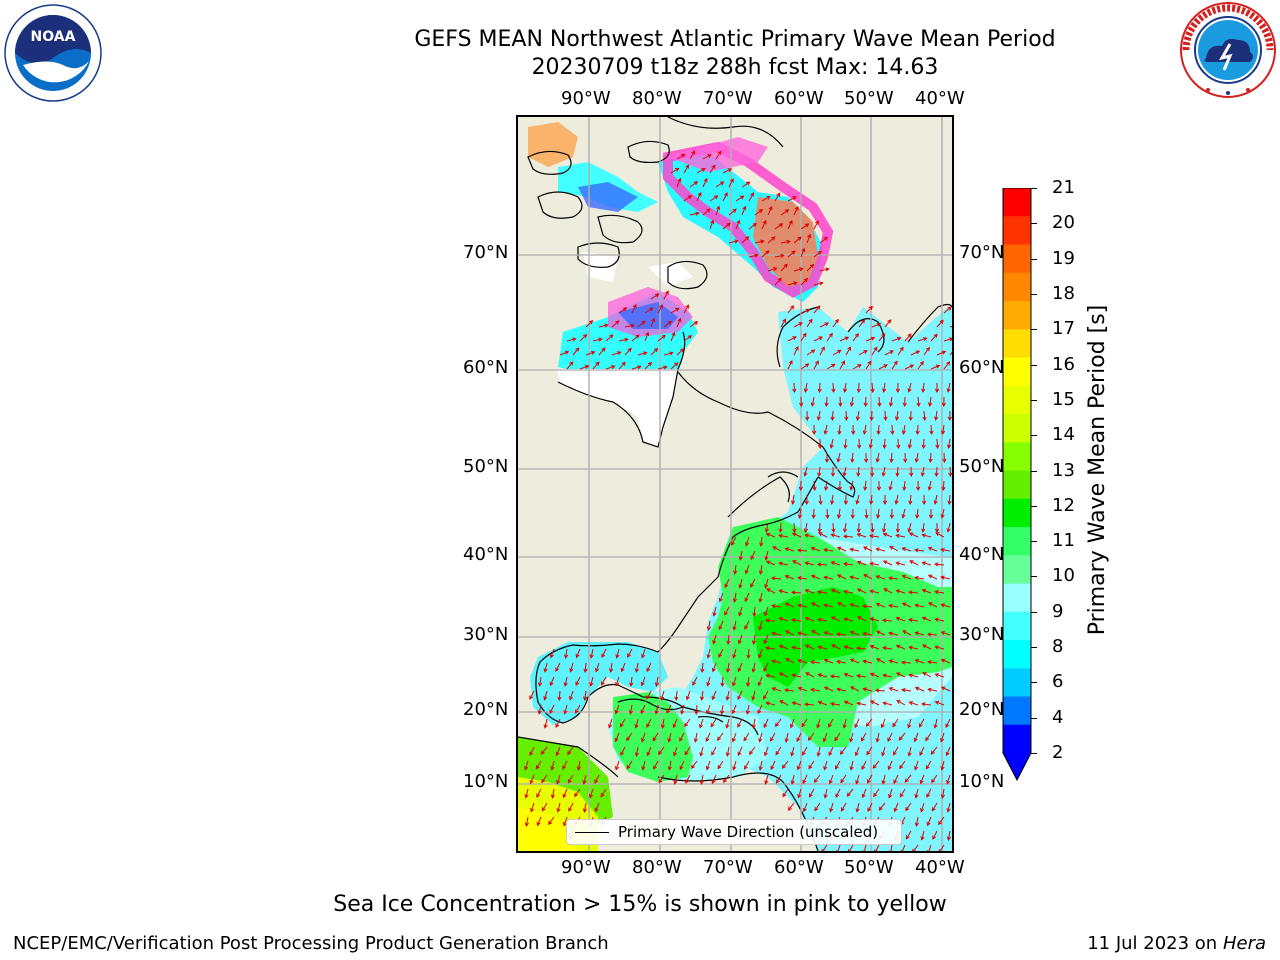 This screenshot has height=960, width=1280. Describe the element at coordinates (586, 867) in the screenshot. I see `lon-label-bottom: 90°W` at that location.